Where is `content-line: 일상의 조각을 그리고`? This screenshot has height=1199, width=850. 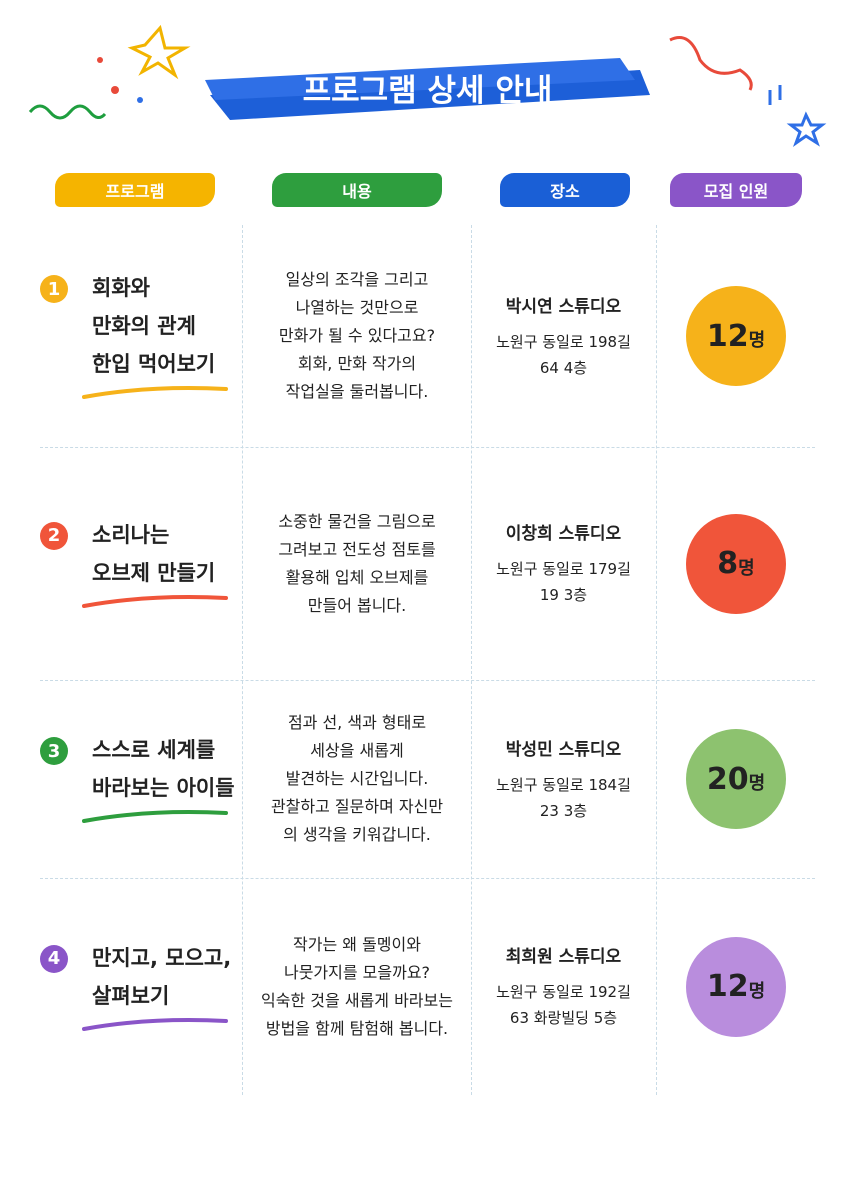 content-line: 일상의 조각을 그리고 is located at coordinates (357, 279).